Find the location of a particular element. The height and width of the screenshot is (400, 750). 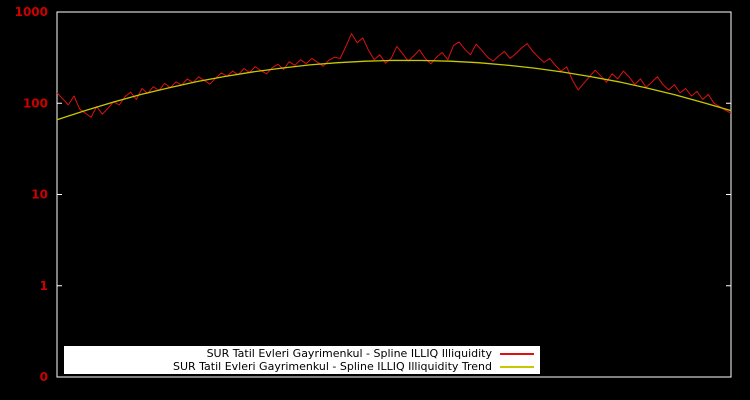

series-line-trend is located at coordinates (394, 90).